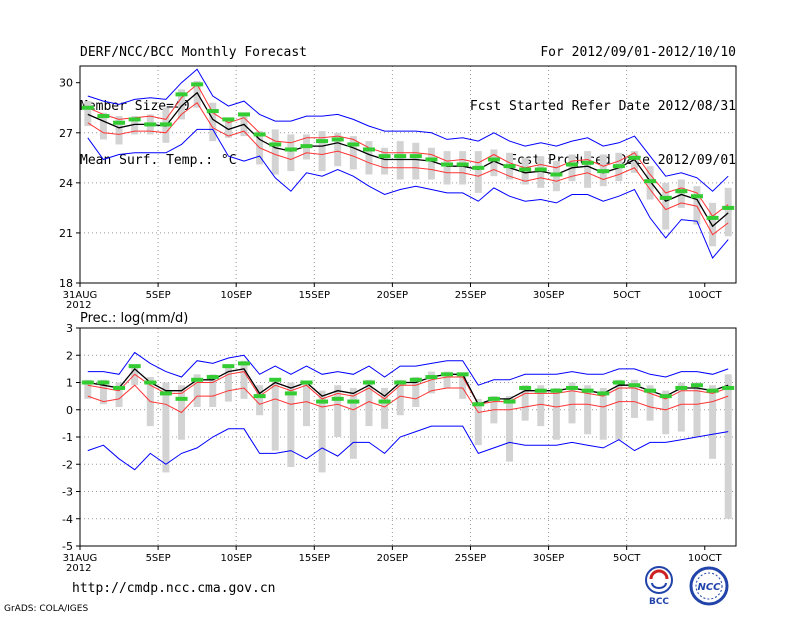 This screenshot has height=618, width=800. What do you see at coordinates (687, 586) in the screenshot?
I see `logos: BCC NCC` at bounding box center [687, 586].